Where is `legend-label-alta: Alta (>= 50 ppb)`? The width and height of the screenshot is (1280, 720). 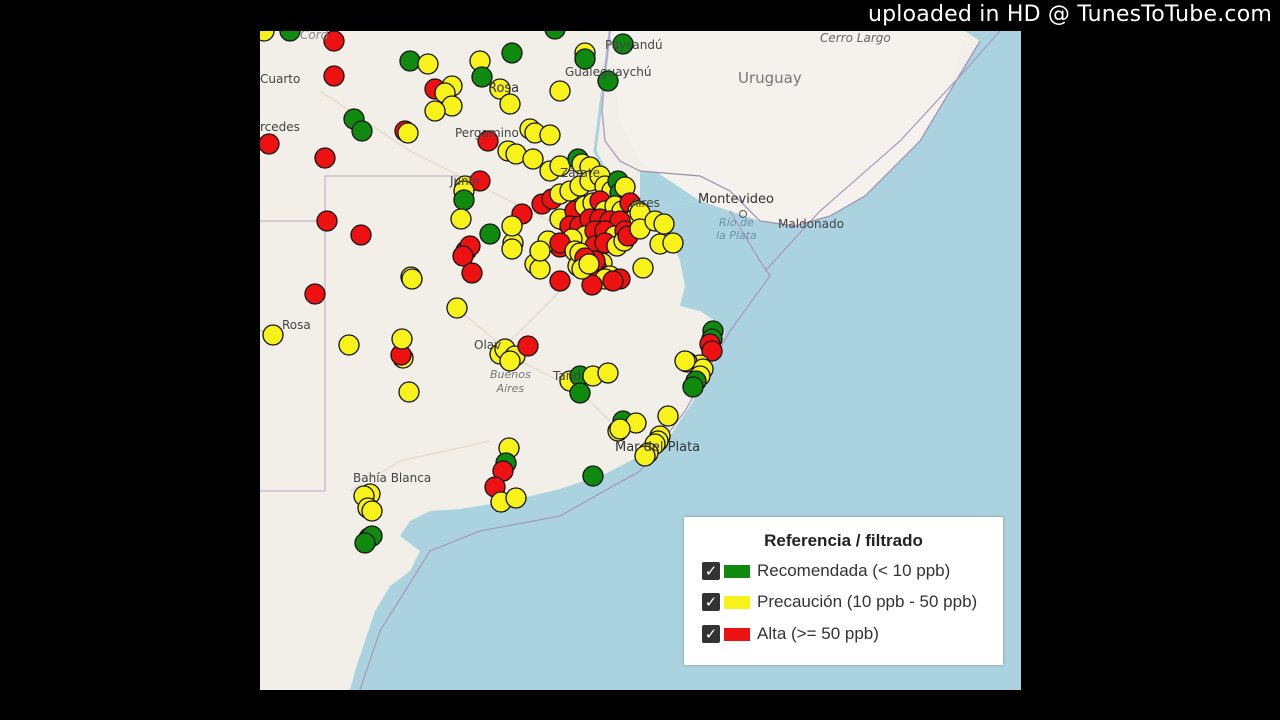
legend-label-alta: Alta (>= 50 ppb) is located at coordinates (818, 633).